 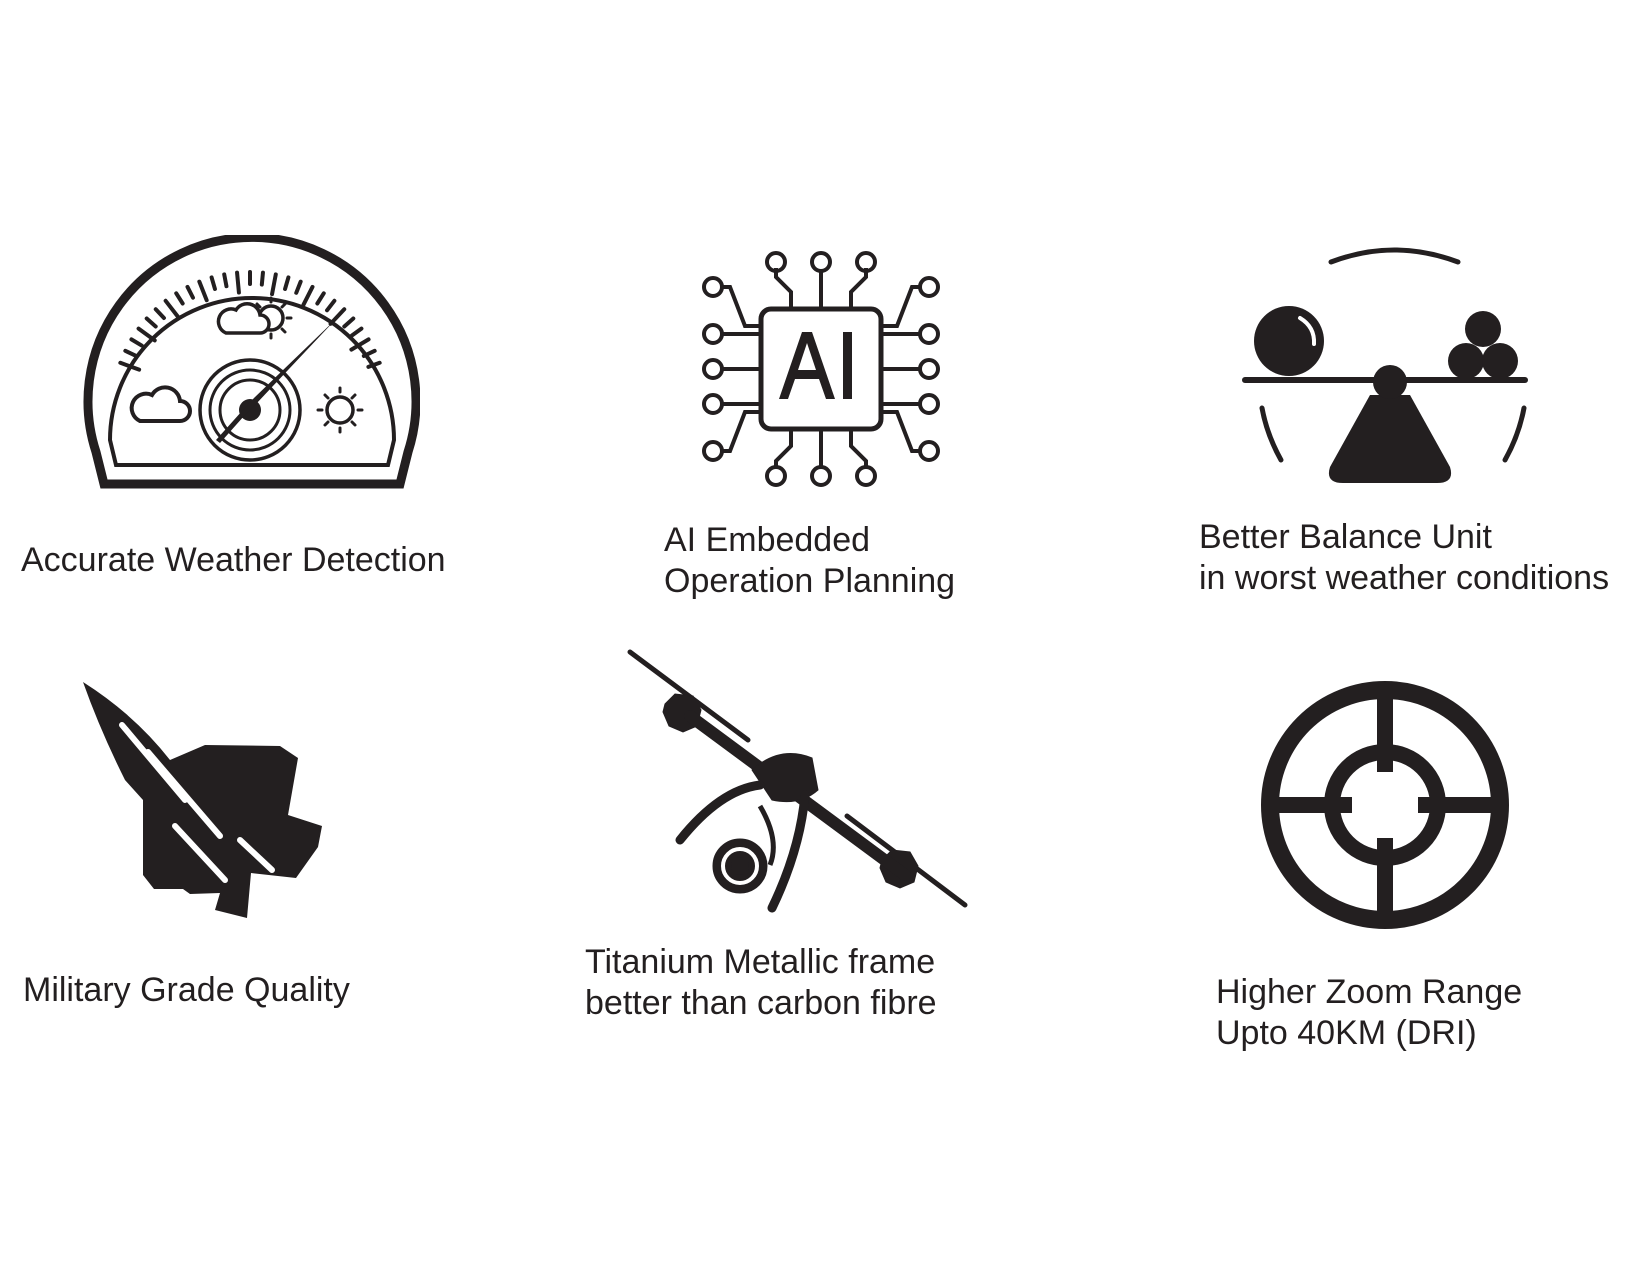 What do you see at coordinates (1345, 537) in the screenshot?
I see `feature-line: Better Balance Unit` at bounding box center [1345, 537].